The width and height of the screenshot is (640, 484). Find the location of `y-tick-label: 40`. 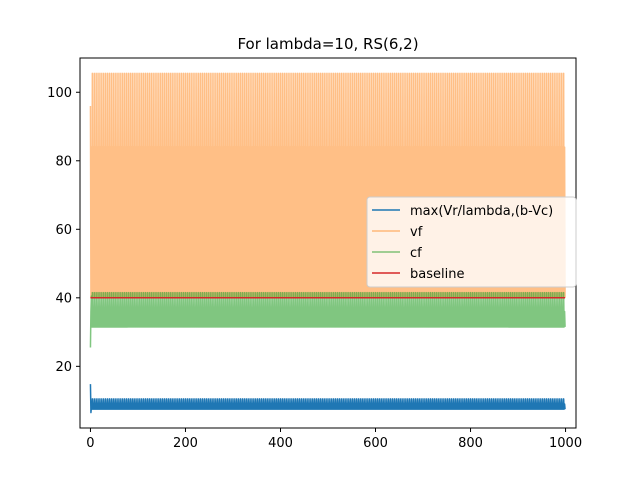

y-tick-label: 40 is located at coordinates (63, 298).